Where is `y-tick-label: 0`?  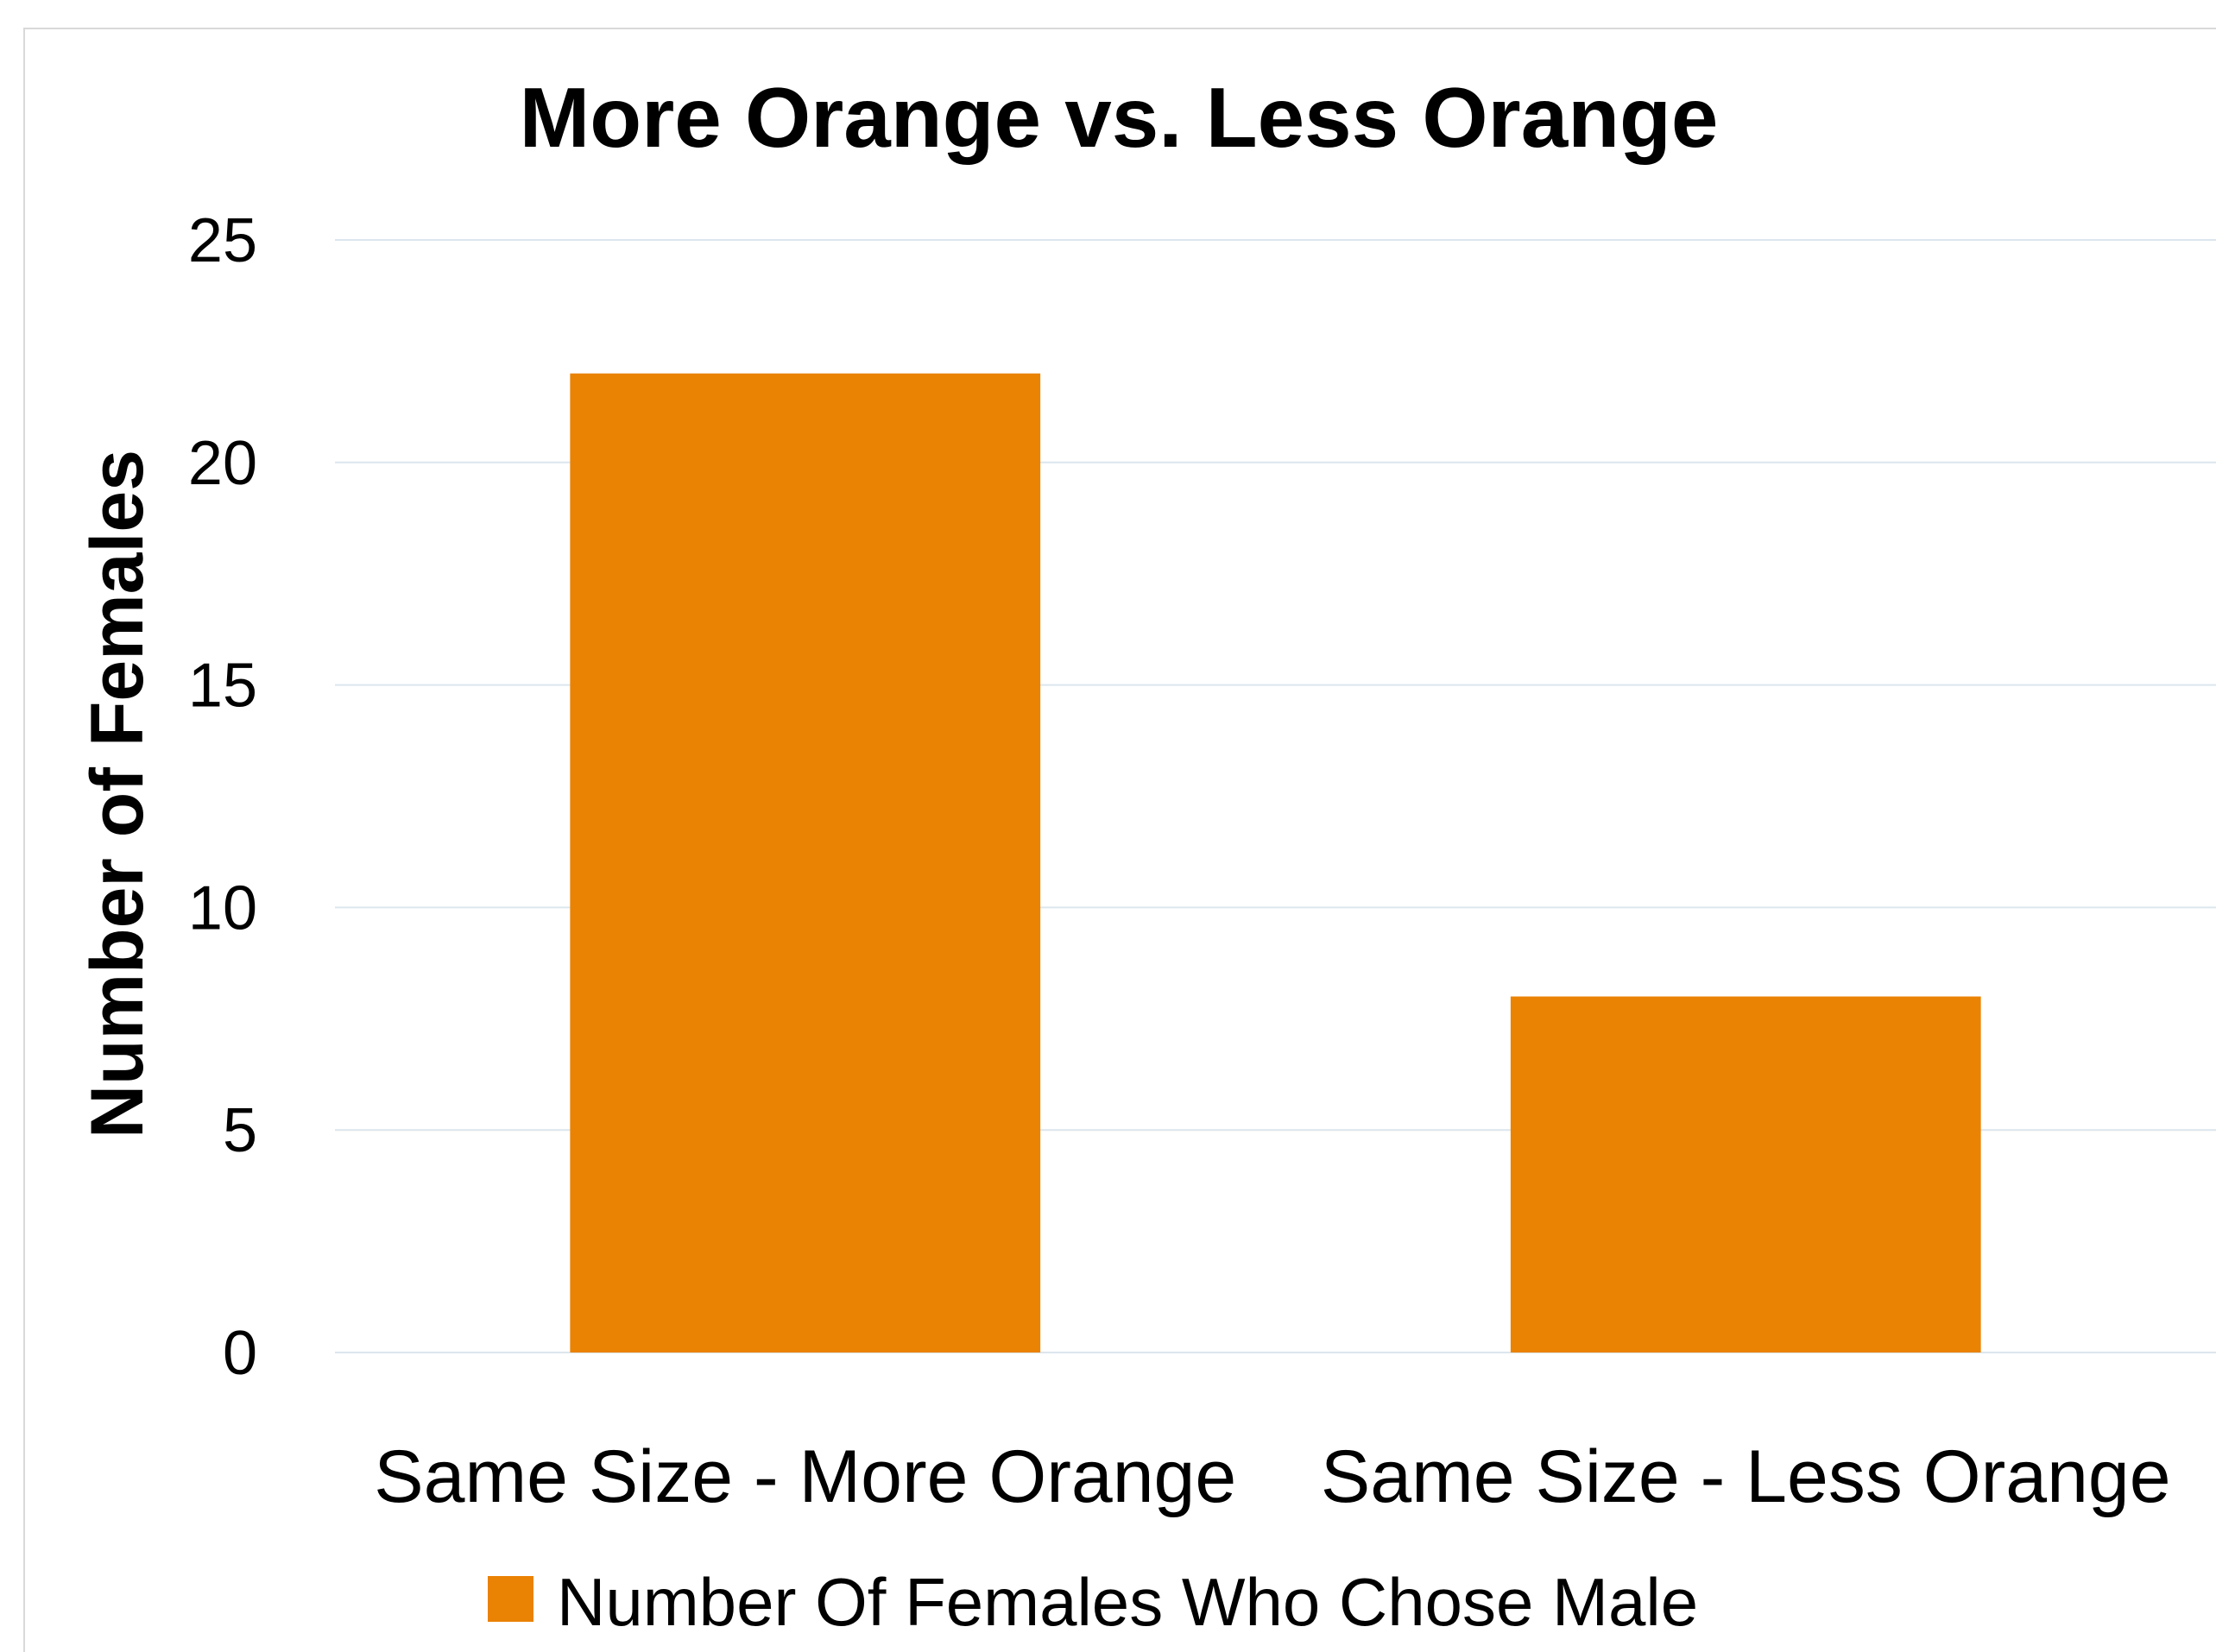
y-tick-label: 0 is located at coordinates (240, 1353).